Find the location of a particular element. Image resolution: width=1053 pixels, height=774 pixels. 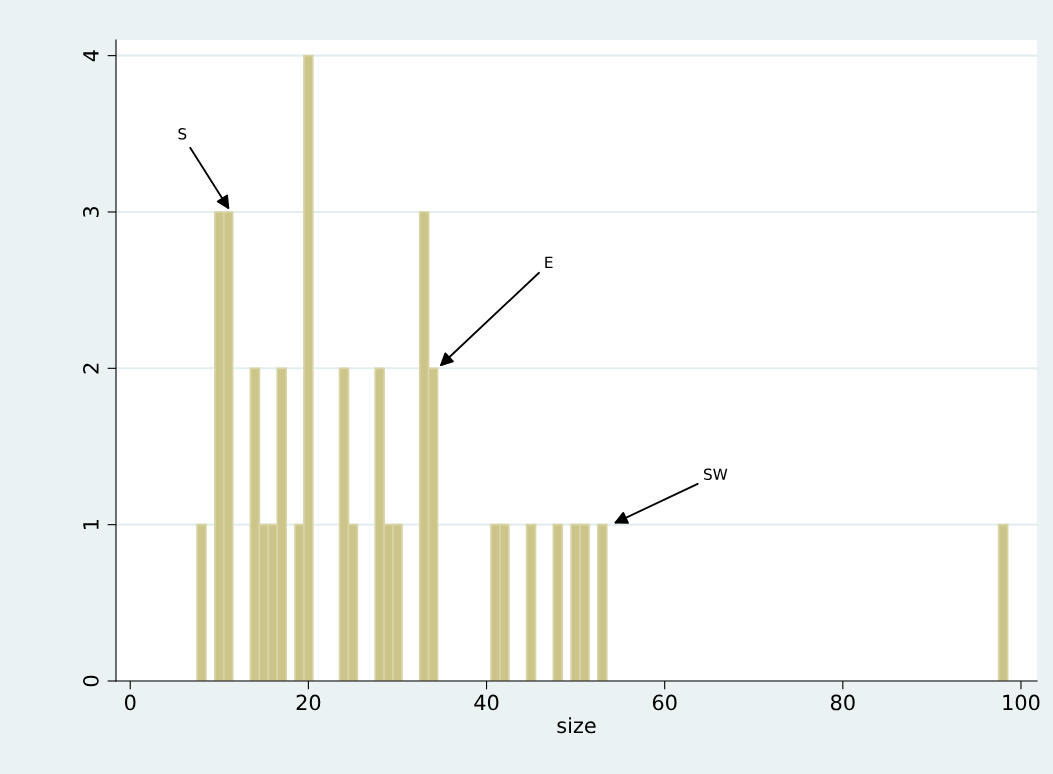

y-tick-label: 1 is located at coordinates (91, 524).